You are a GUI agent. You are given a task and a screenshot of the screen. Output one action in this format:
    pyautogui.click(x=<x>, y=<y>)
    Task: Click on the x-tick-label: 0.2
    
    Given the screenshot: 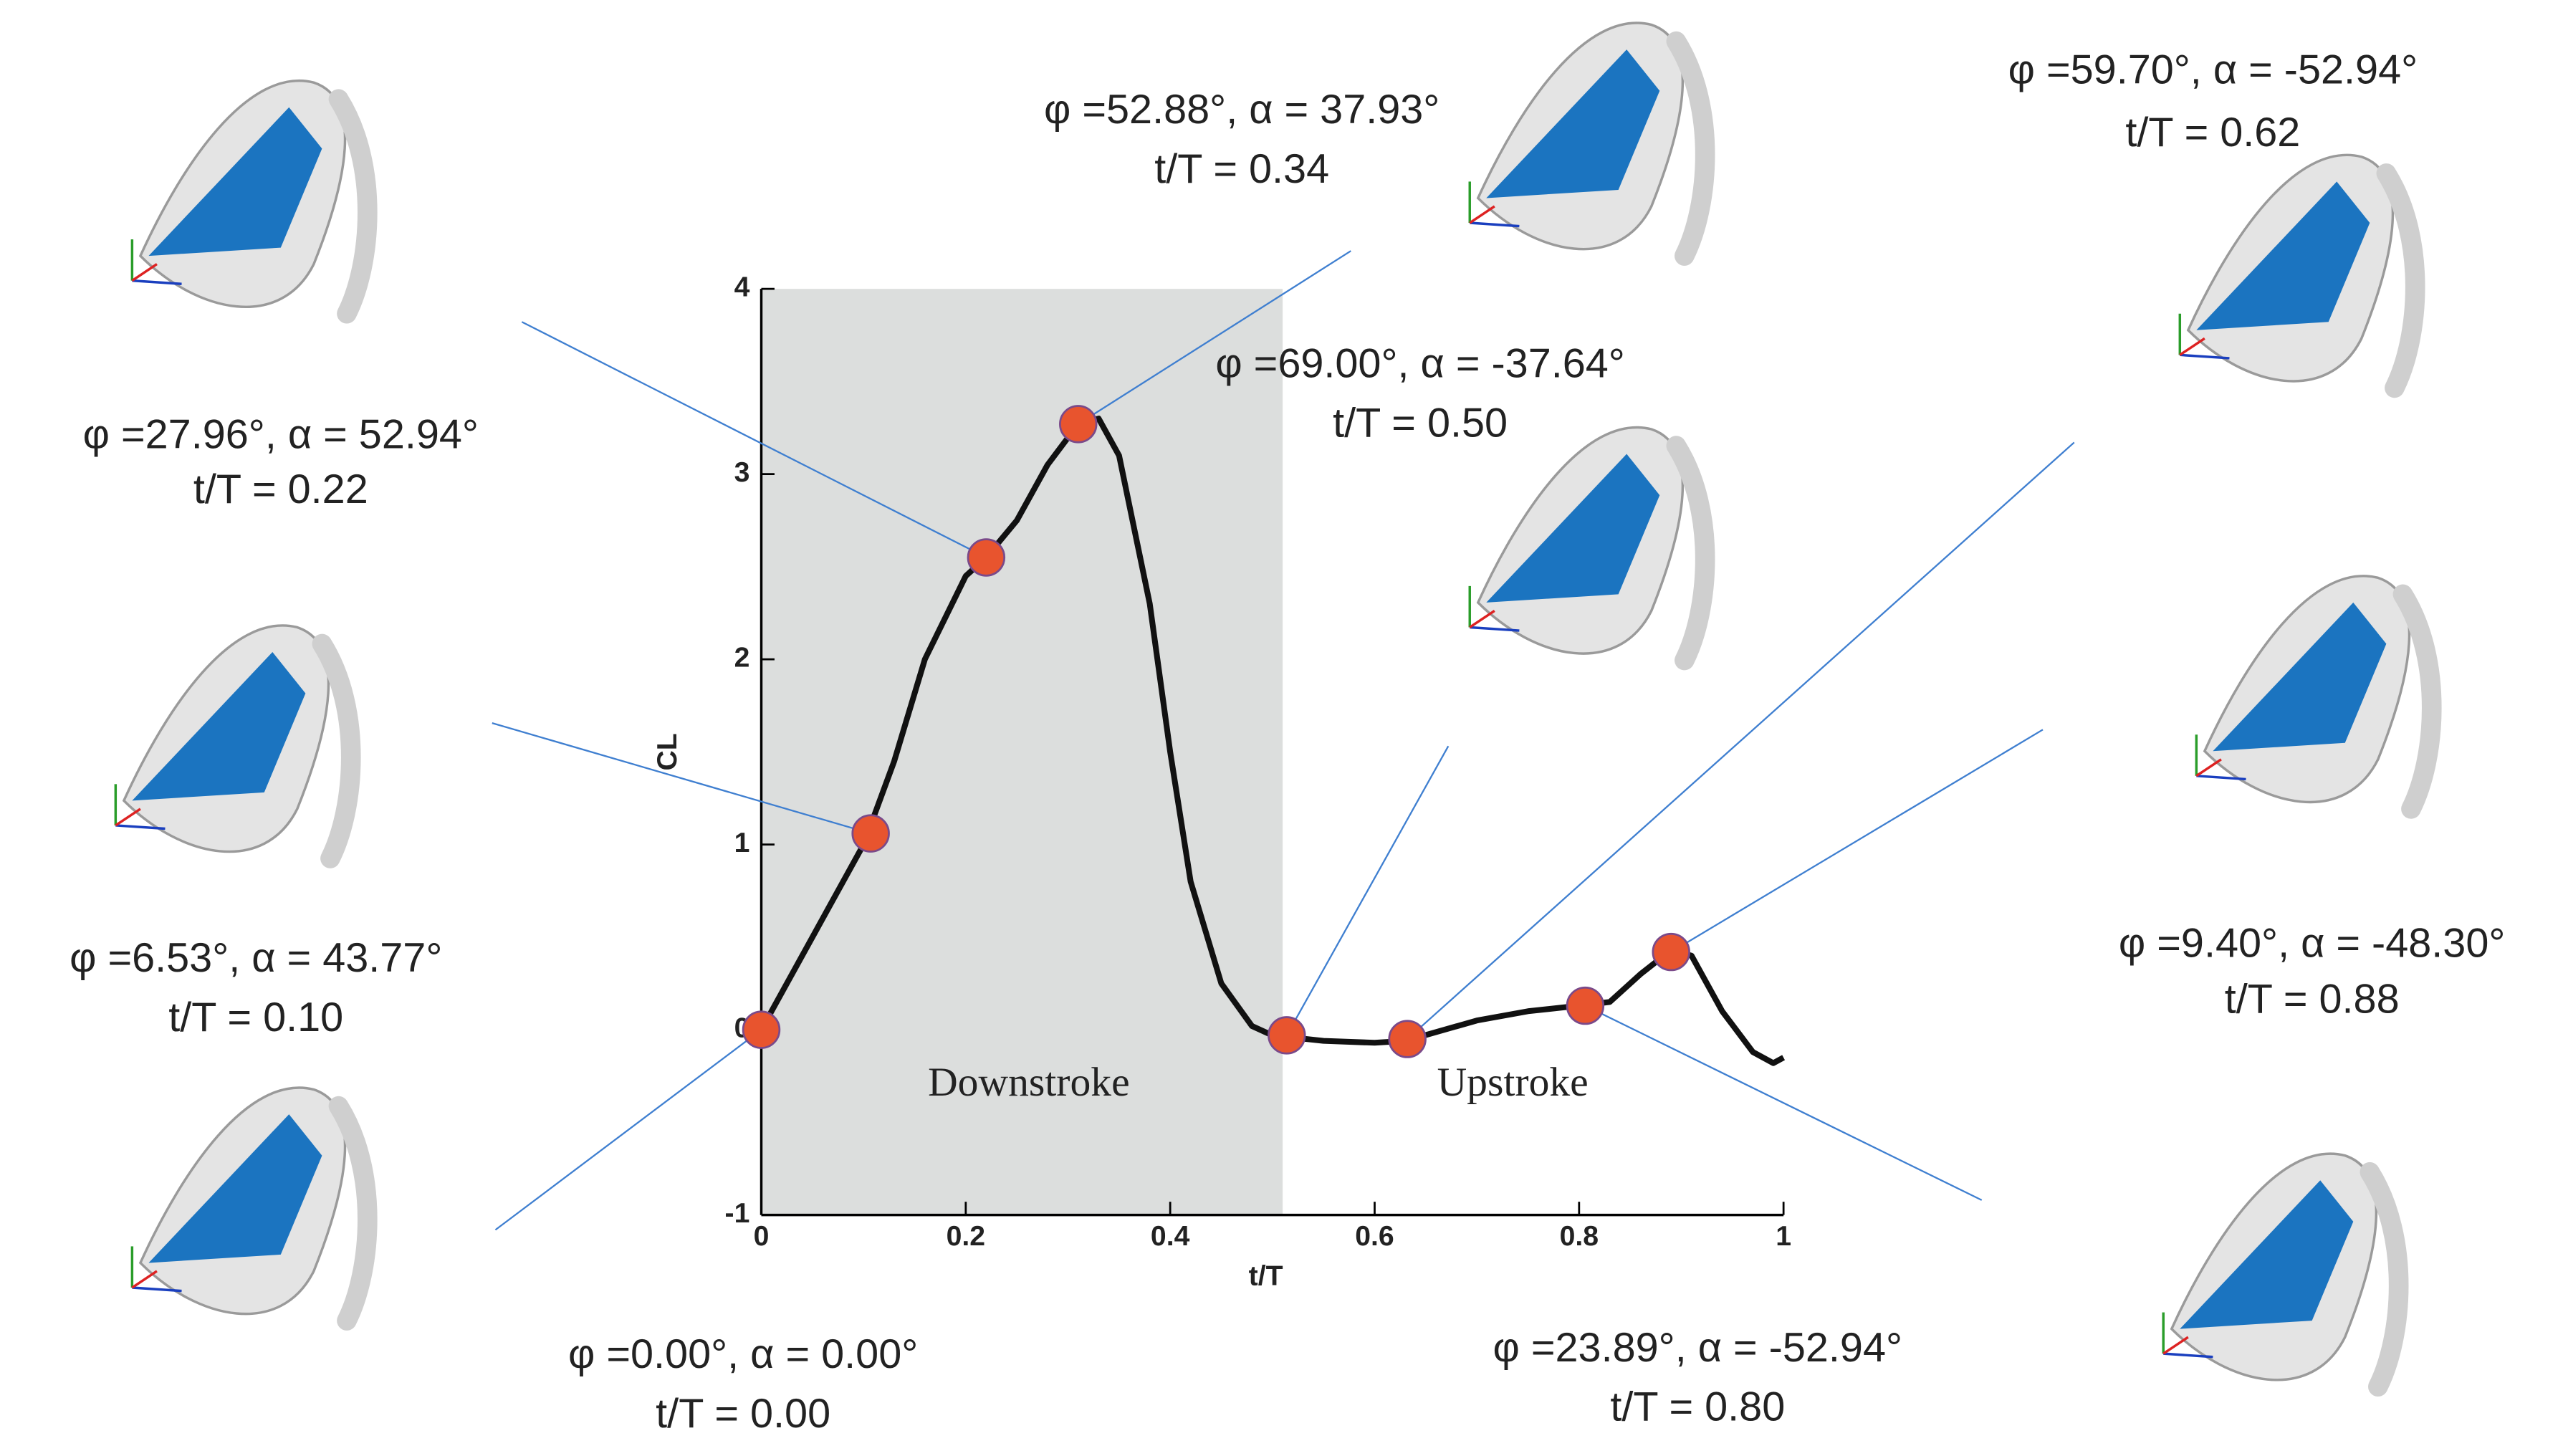 What is the action you would take?
    pyautogui.click(x=966, y=1236)
    